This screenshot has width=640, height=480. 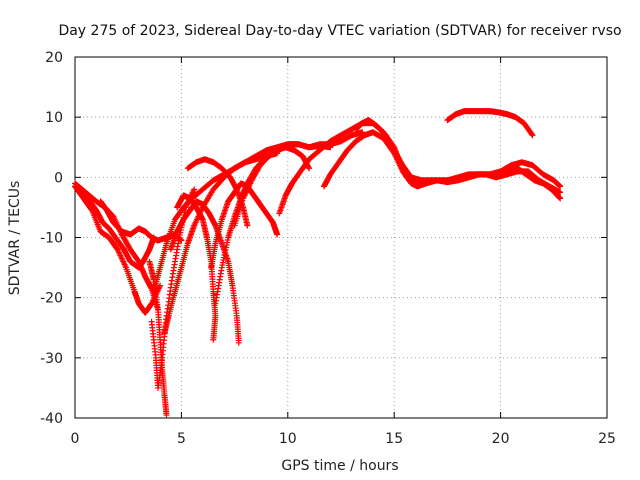 What do you see at coordinates (58, 178) in the screenshot?
I see `y-tick-label: 0` at bounding box center [58, 178].